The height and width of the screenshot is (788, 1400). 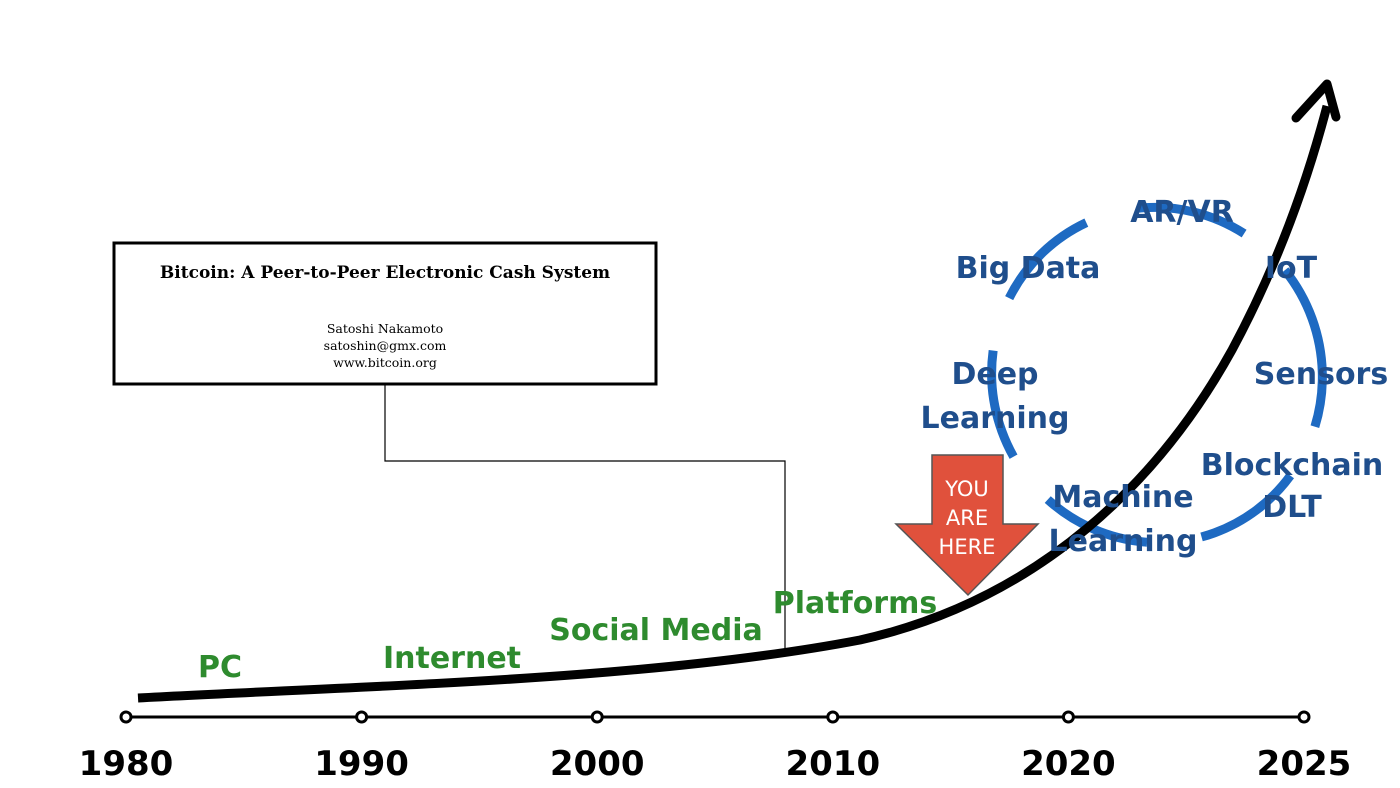 What do you see at coordinates (385, 345) in the screenshot?
I see `paper-email: satoshin@gmx.com` at bounding box center [385, 345].